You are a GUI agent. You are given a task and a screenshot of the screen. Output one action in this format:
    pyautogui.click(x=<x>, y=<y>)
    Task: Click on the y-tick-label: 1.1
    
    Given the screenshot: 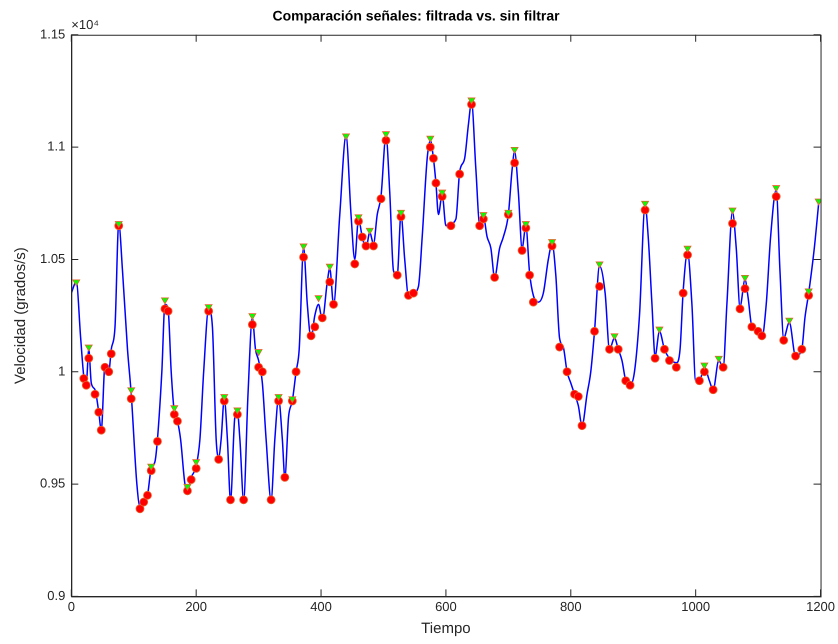 What is the action you would take?
    pyautogui.click(x=56, y=146)
    